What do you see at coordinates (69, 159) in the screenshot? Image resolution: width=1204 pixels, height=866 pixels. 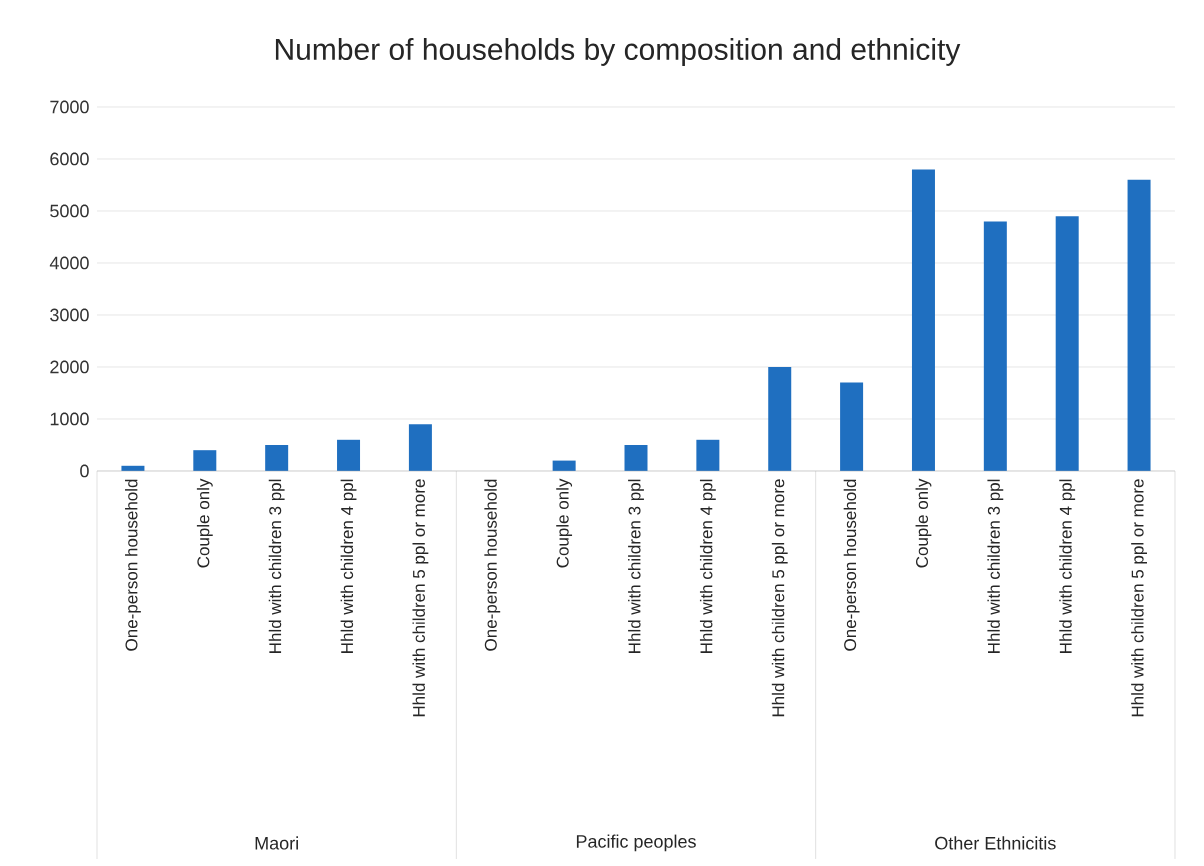 I see `y-tick-label: 6000` at bounding box center [69, 159].